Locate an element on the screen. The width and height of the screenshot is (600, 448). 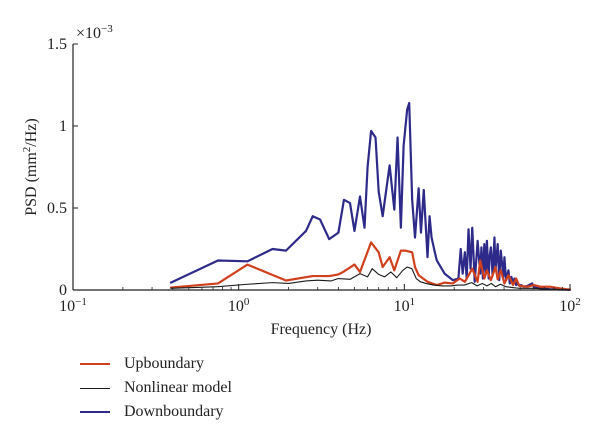
y-tick-label: 0.5 is located at coordinates (57, 208).